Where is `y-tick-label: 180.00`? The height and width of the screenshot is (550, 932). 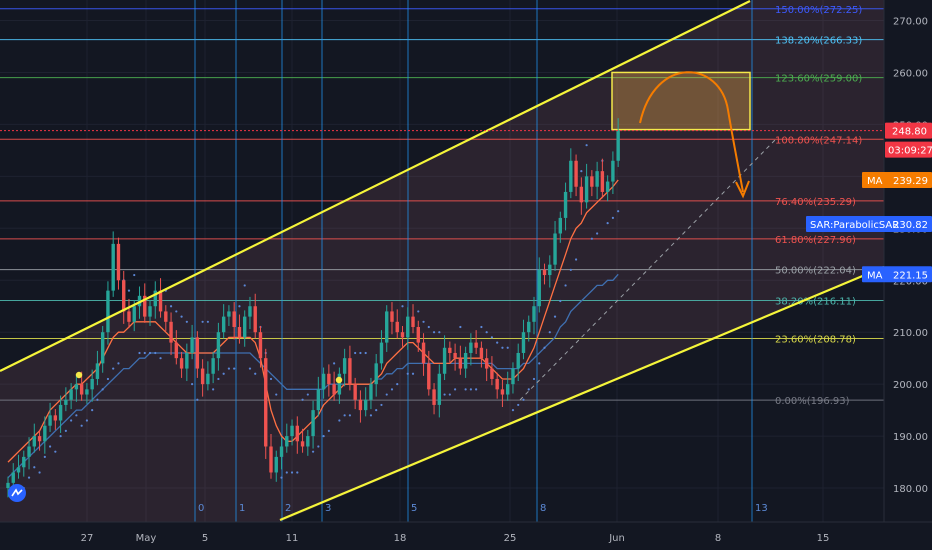 y-tick-label: 180.00 is located at coordinates (910, 489).